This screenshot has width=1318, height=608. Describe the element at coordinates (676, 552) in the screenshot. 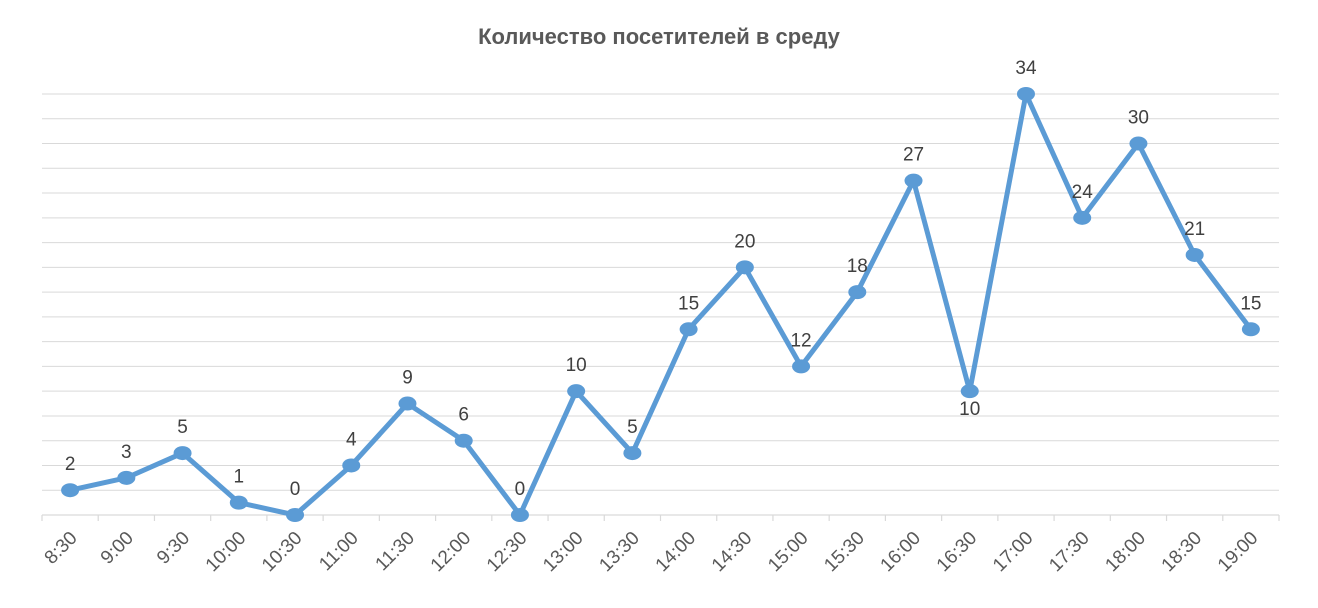

I see `x-tick-label: 14:00` at that location.